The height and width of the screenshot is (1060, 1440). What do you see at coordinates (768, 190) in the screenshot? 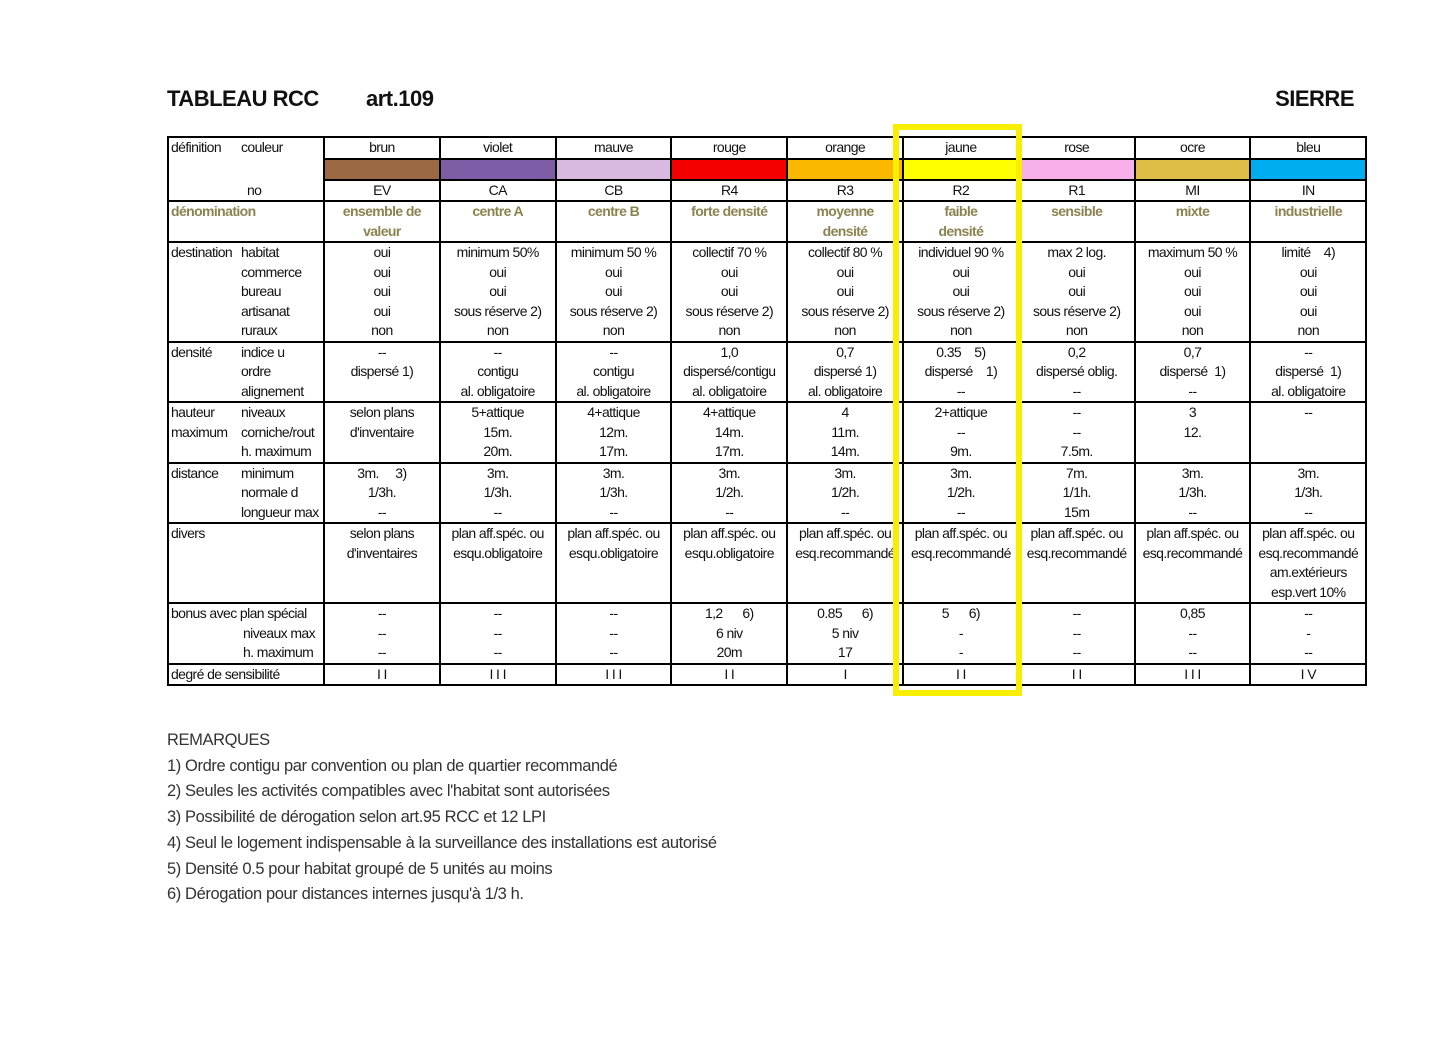
I see `row-no: EV CA CB R4 R3 R2 R1 MI IN` at bounding box center [768, 190].